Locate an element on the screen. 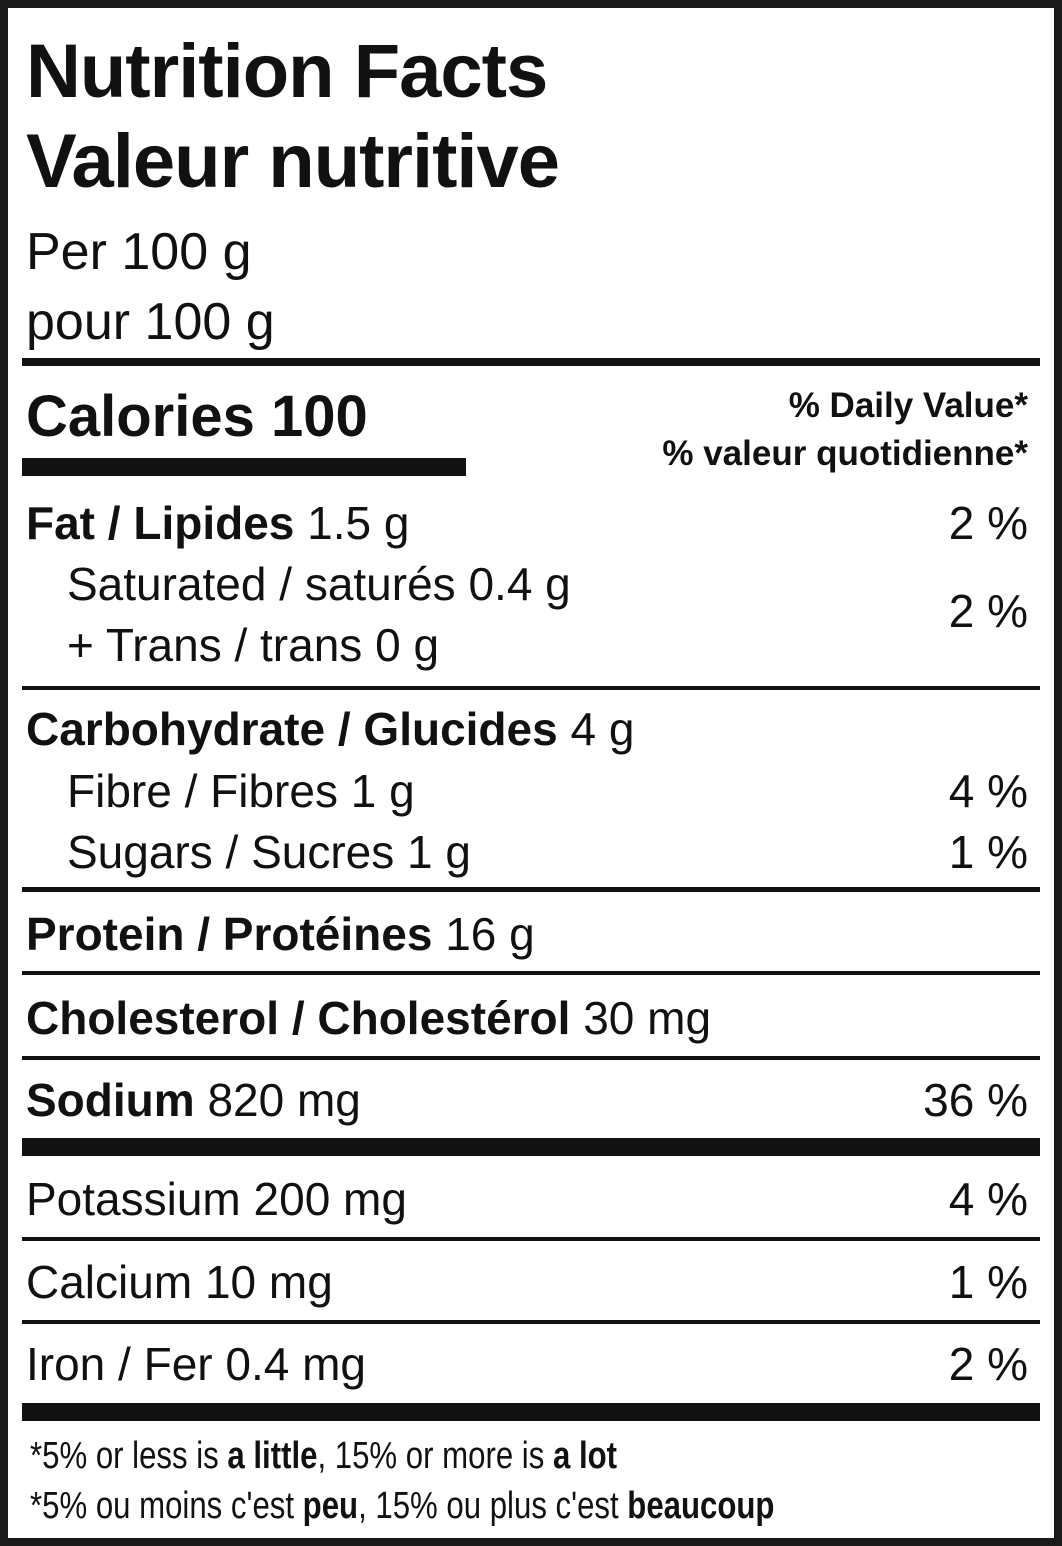  fibre-row: Fibre / Fibres 1 g is located at coordinates (241, 791).